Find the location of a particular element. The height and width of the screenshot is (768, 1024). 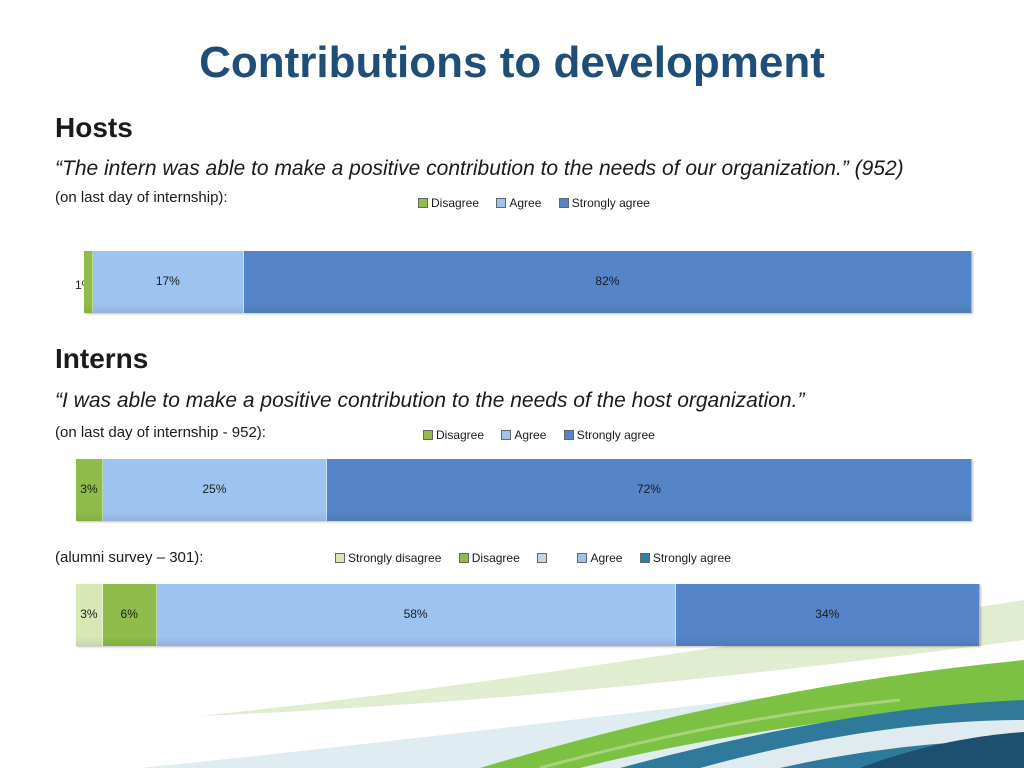

data-label: 6% is located at coordinates (129, 614).